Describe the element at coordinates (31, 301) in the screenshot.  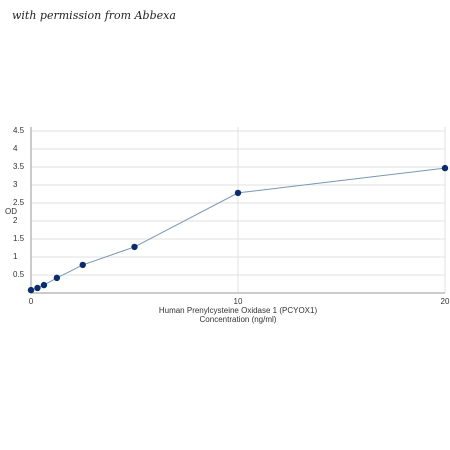
I see `x-tick-label: 0` at that location.